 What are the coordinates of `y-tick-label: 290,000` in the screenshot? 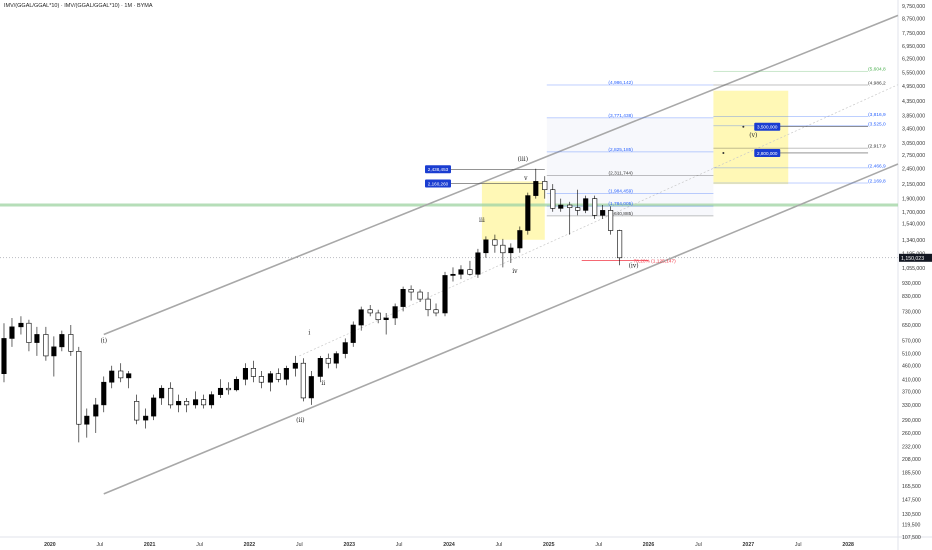 It's located at (911, 421).